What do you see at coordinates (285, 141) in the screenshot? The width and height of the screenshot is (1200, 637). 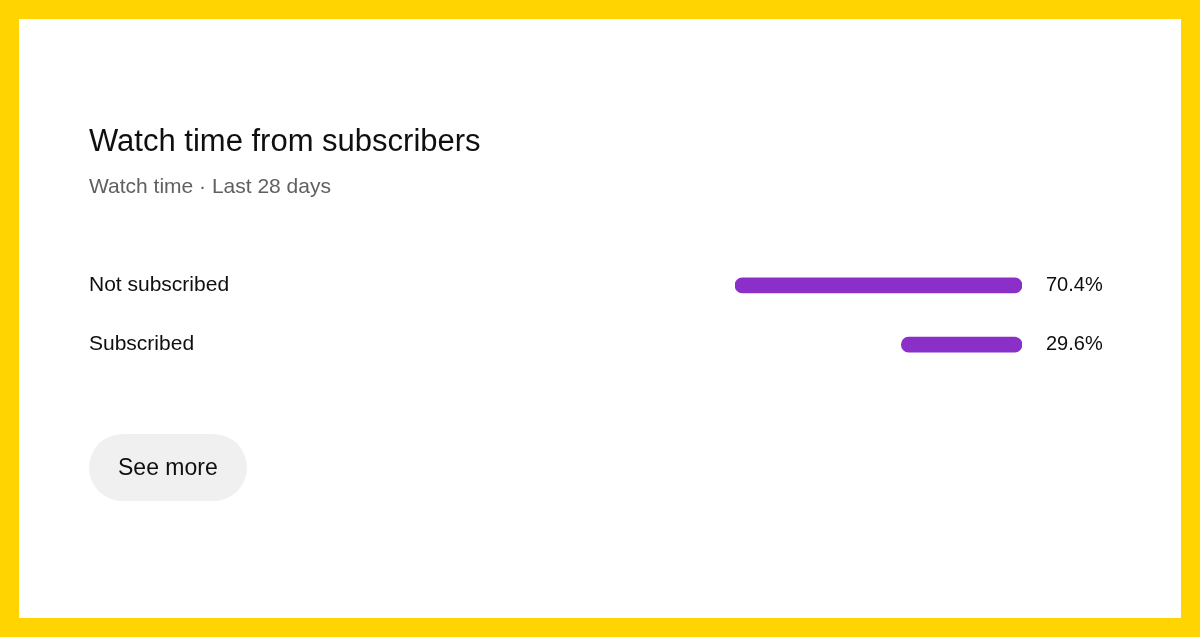 I see `text: Watch time from subscribers` at bounding box center [285, 141].